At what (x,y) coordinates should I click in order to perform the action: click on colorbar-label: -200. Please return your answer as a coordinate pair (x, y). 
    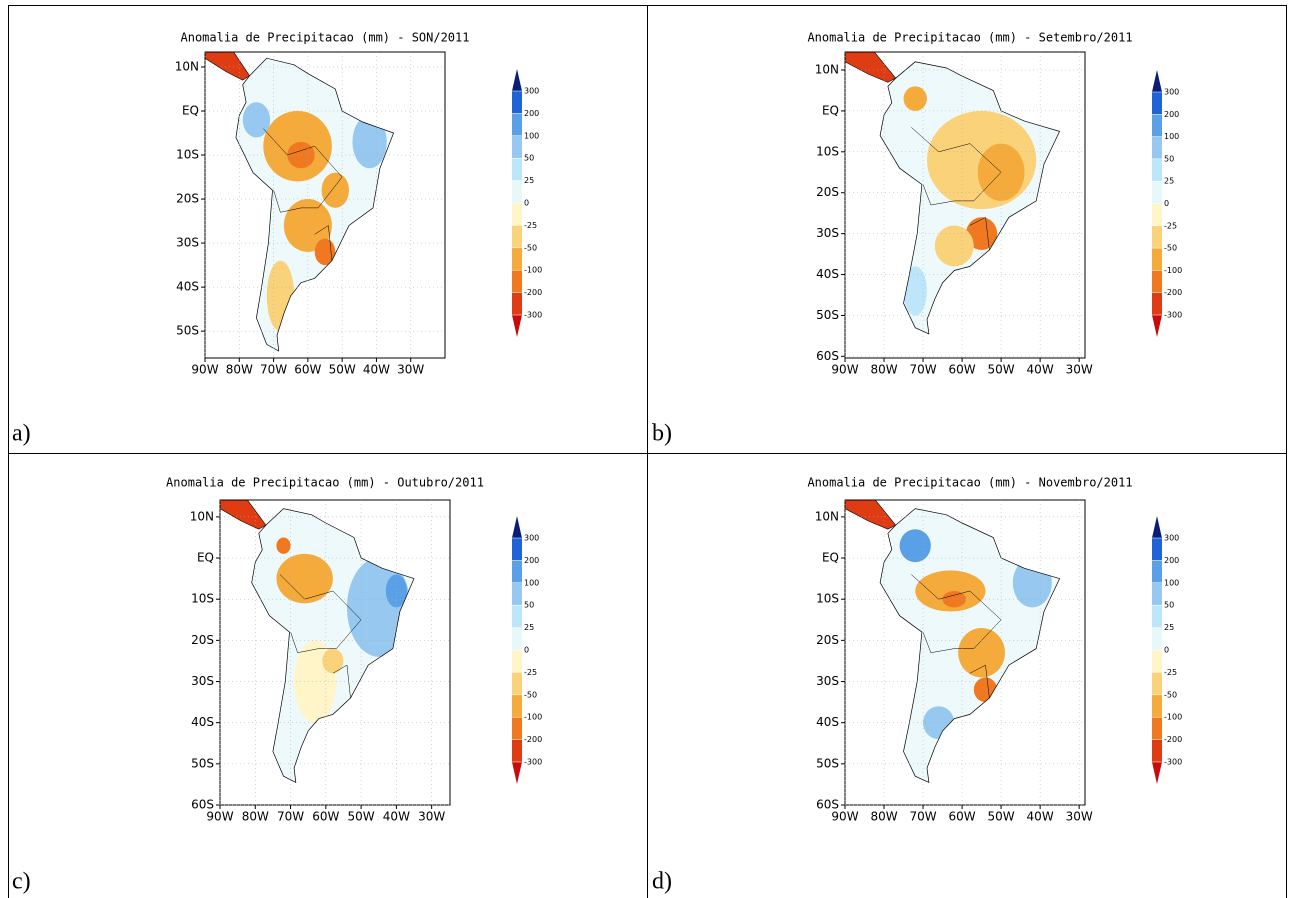
    Looking at the image, I should click on (533, 739).